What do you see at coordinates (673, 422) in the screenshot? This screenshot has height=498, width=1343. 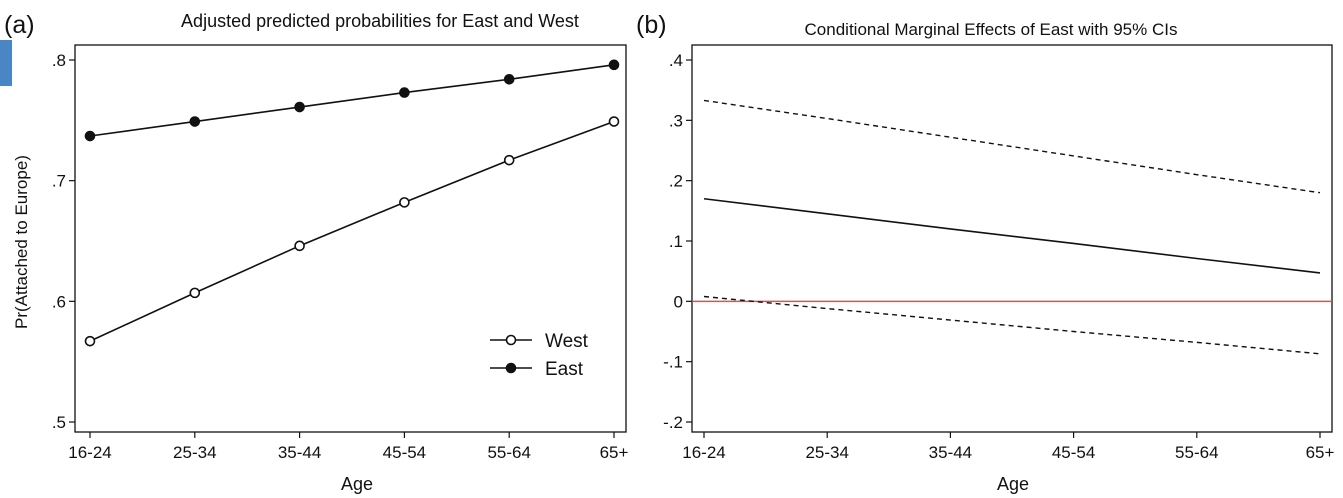 I see `panel-b-y-tick-label: -.2` at bounding box center [673, 422].